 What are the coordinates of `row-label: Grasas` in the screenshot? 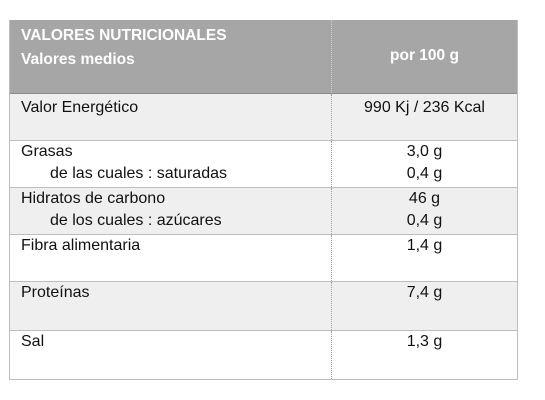 It's located at (47, 151).